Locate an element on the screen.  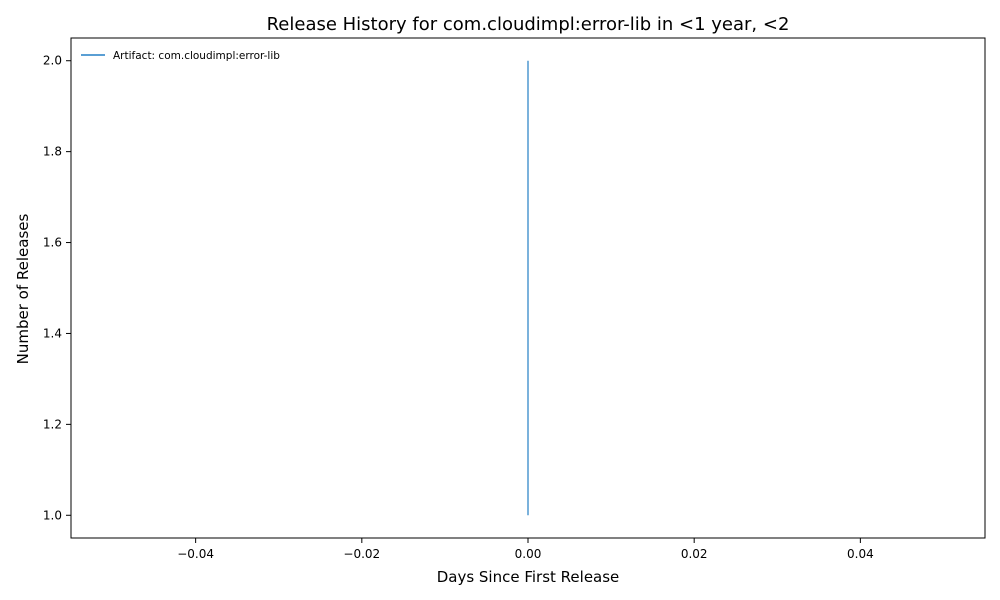
y-axis-ticks: 1.0 1.2 1.4 1.6 1.8 2.0 is located at coordinates (57, 288).